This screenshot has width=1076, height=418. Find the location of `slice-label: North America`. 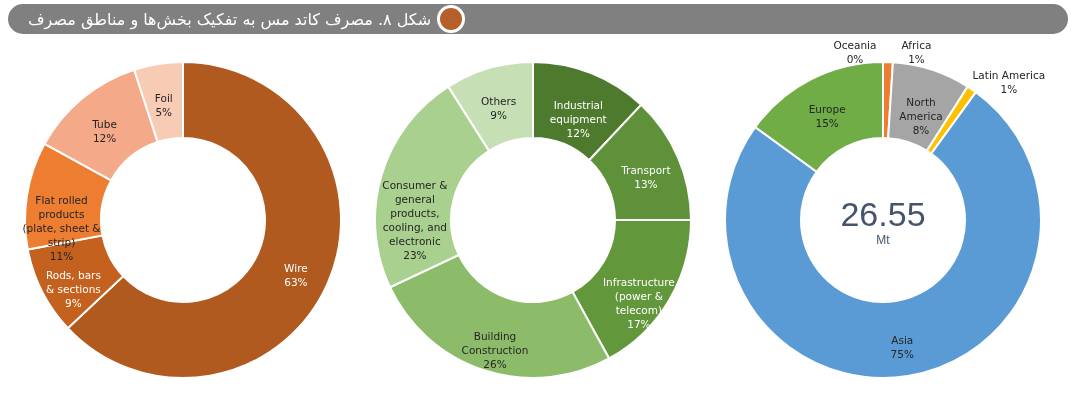

slice-label: North America is located at coordinates (921, 109).